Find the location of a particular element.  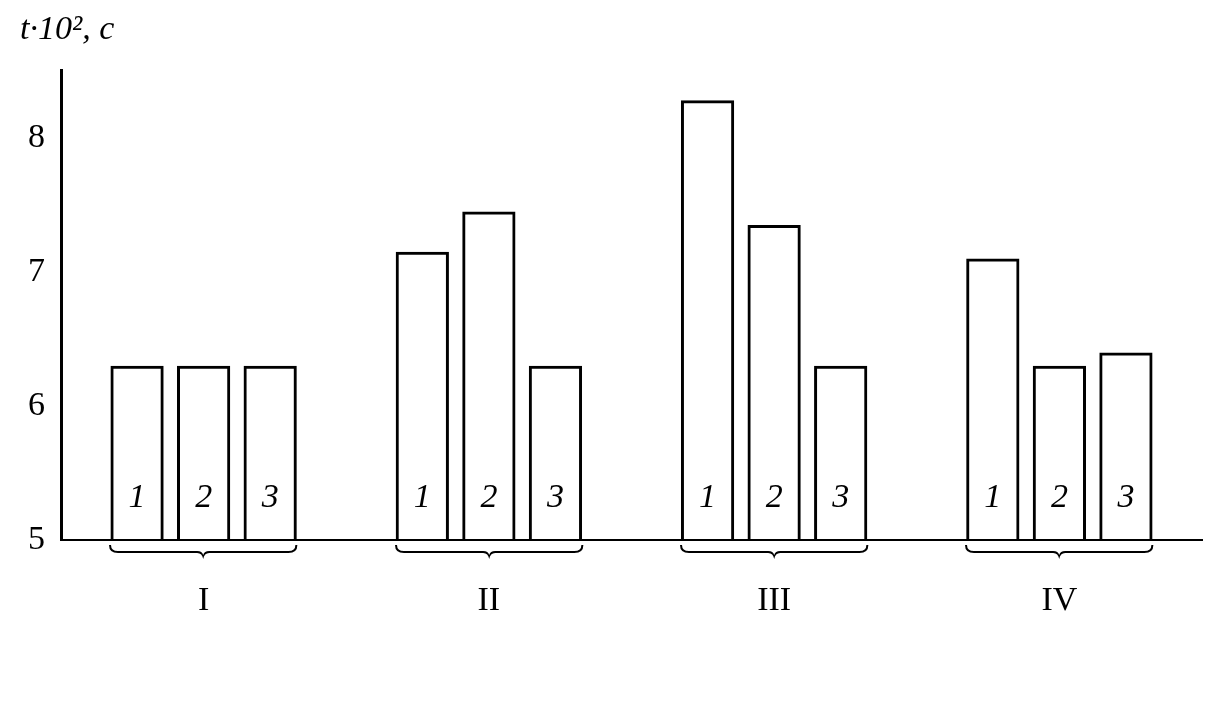

x-tick-label: I is located at coordinates (203, 598).